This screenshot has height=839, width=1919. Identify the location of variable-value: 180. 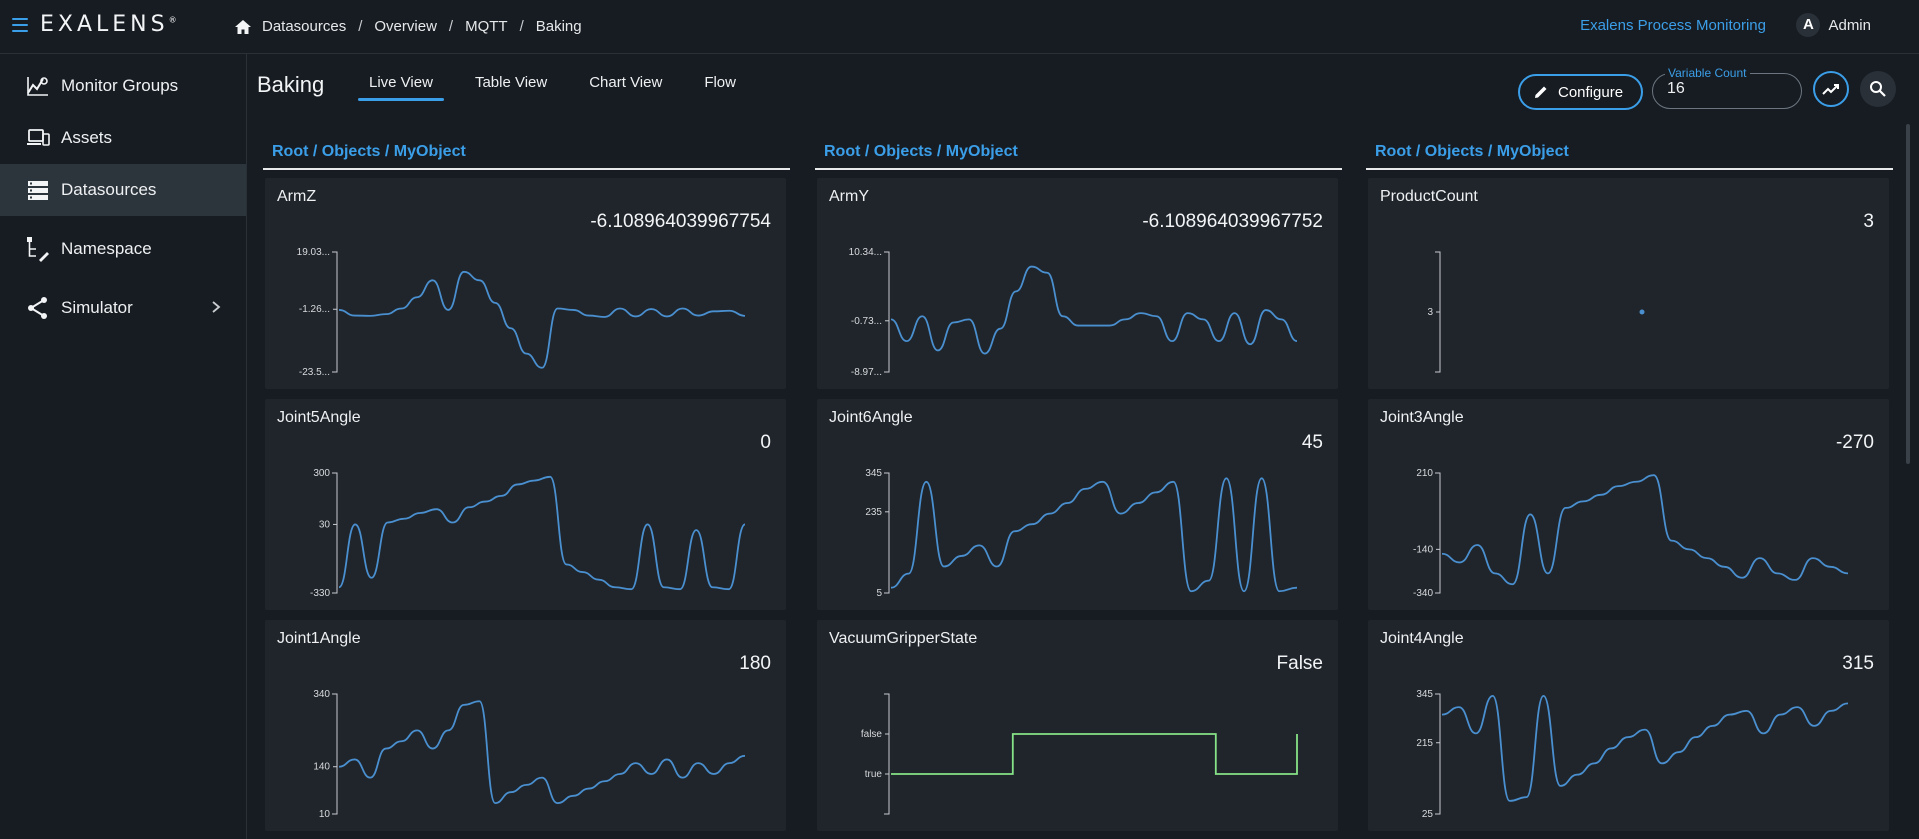
(755, 663).